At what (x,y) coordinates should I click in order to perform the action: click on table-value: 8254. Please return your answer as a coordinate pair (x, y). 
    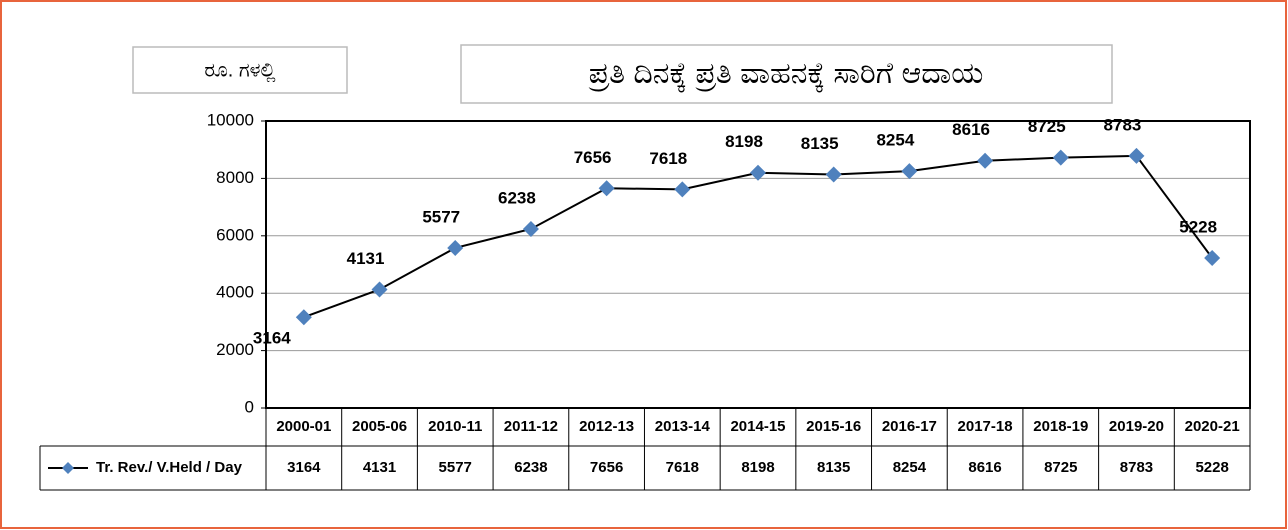
    Looking at the image, I should click on (910, 467).